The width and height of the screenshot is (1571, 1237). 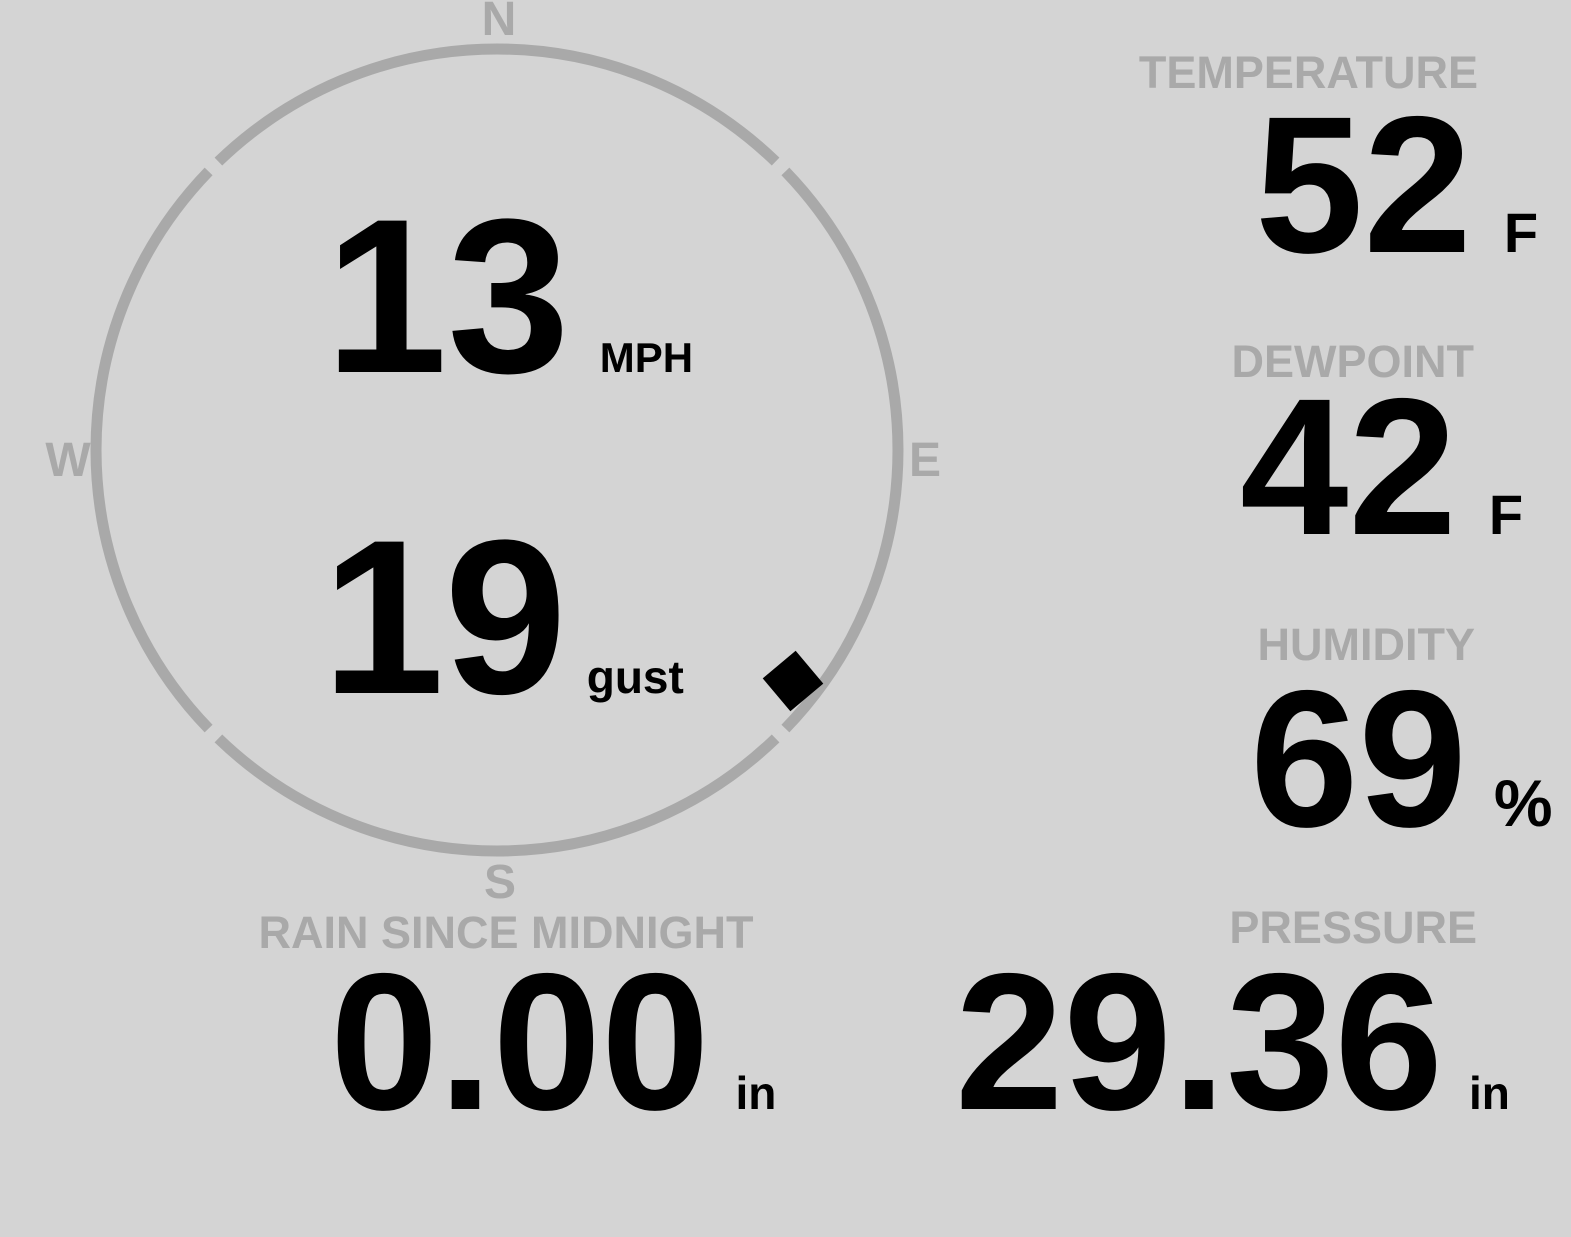 What do you see at coordinates (1353, 927) in the screenshot?
I see `pressure-label: PRESSURE` at bounding box center [1353, 927].